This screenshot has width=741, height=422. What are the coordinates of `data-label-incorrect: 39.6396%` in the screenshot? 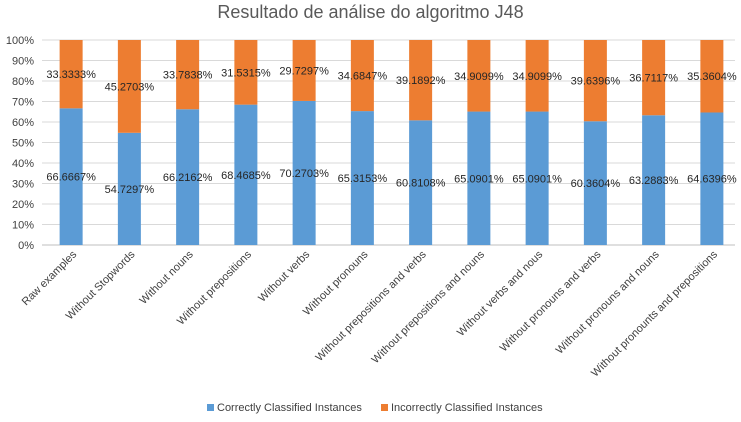 It's located at (596, 82).